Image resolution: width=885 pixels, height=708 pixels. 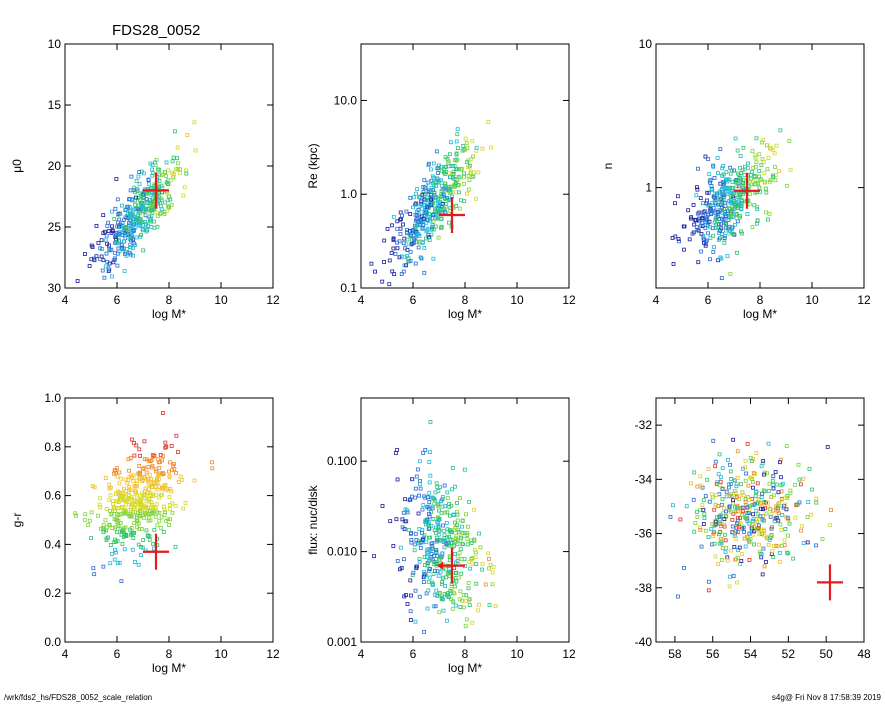 What do you see at coordinates (731, 204) in the screenshot?
I see `scatter-points-n` at bounding box center [731, 204].